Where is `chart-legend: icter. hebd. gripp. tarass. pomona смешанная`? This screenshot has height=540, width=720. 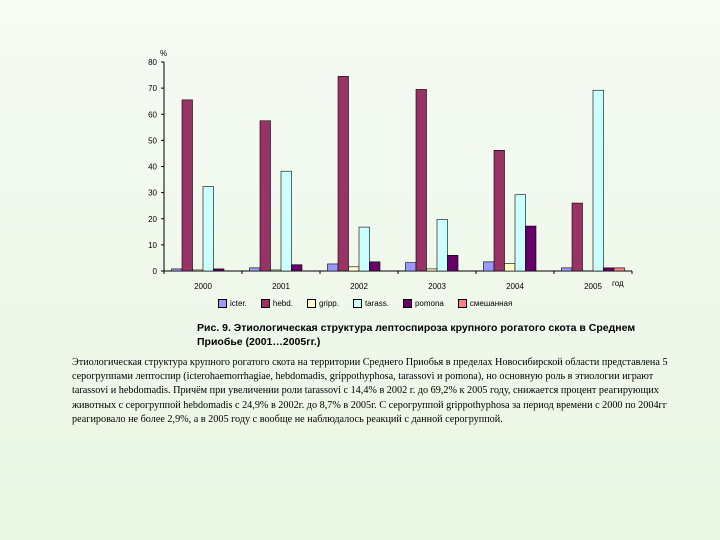 chart-legend: icter. hebd. gripp. tarass. pomona смешанная is located at coordinates (365, 303).